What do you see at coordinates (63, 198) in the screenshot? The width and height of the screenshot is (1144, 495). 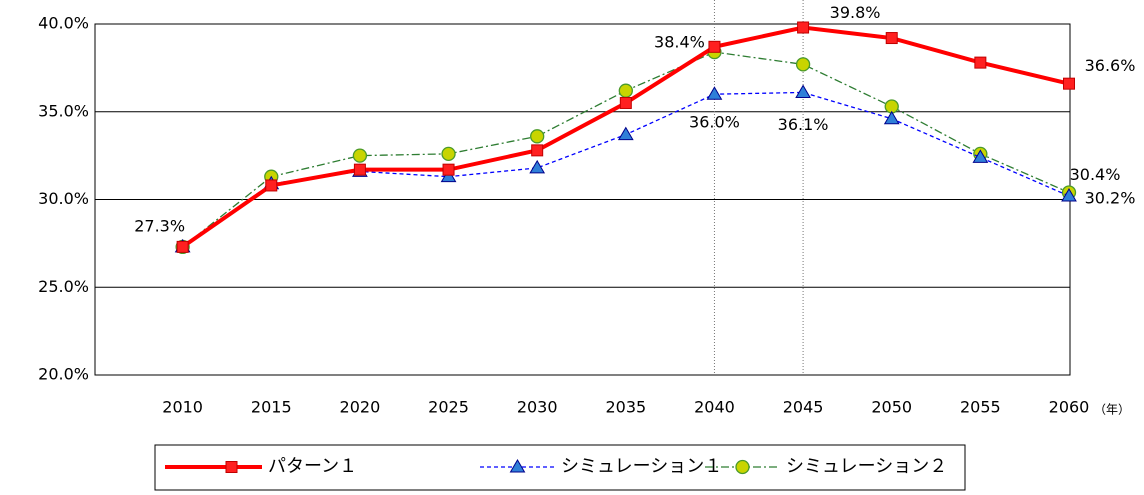 I see `y-tick-label: 30.0%` at bounding box center [63, 198].